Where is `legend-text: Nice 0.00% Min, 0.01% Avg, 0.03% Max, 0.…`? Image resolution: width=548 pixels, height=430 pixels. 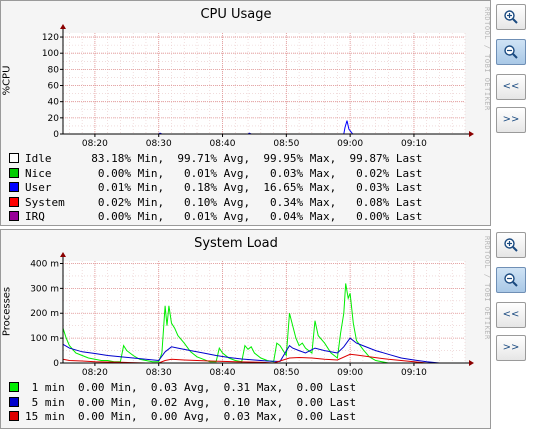 legend-text: Nice 0.00% Min, 0.01% Avg, 0.03% Max, 0.… is located at coordinates (224, 173).